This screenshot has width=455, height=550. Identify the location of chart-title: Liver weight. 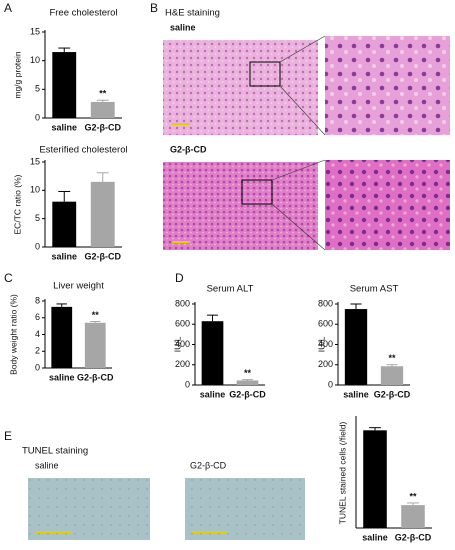
(78, 286).